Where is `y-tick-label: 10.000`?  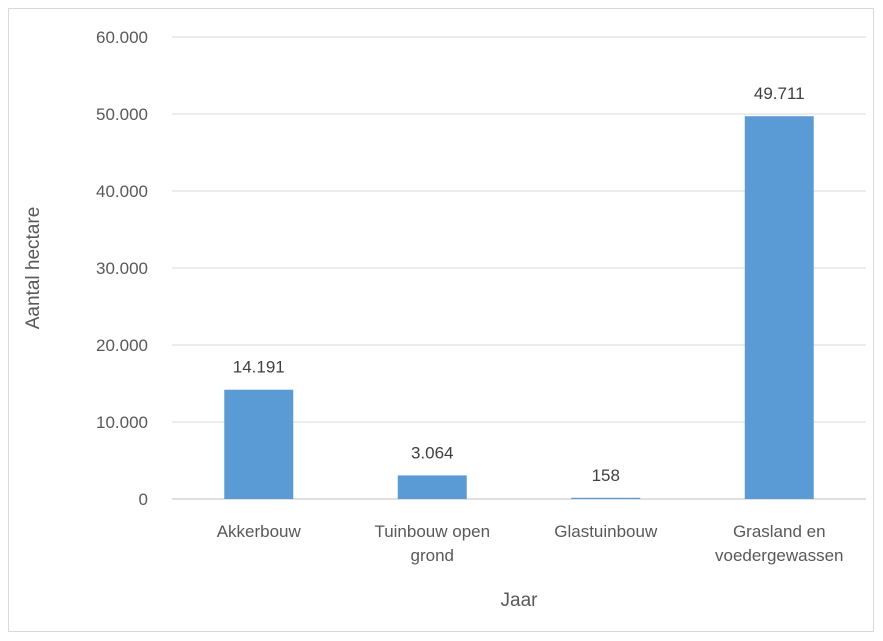
y-tick-label: 10.000 is located at coordinates (122, 422).